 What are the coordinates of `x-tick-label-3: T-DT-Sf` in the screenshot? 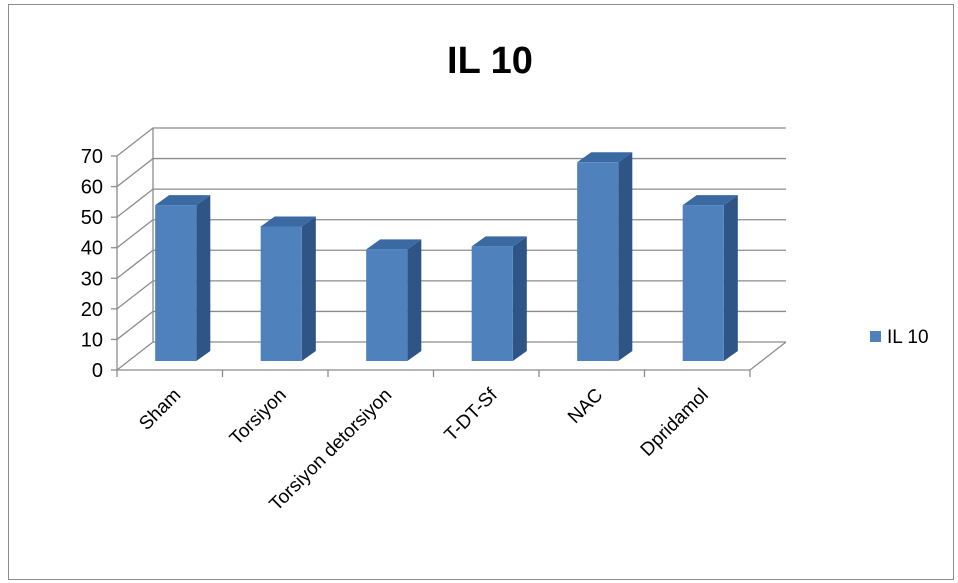 It's located at (472, 415).